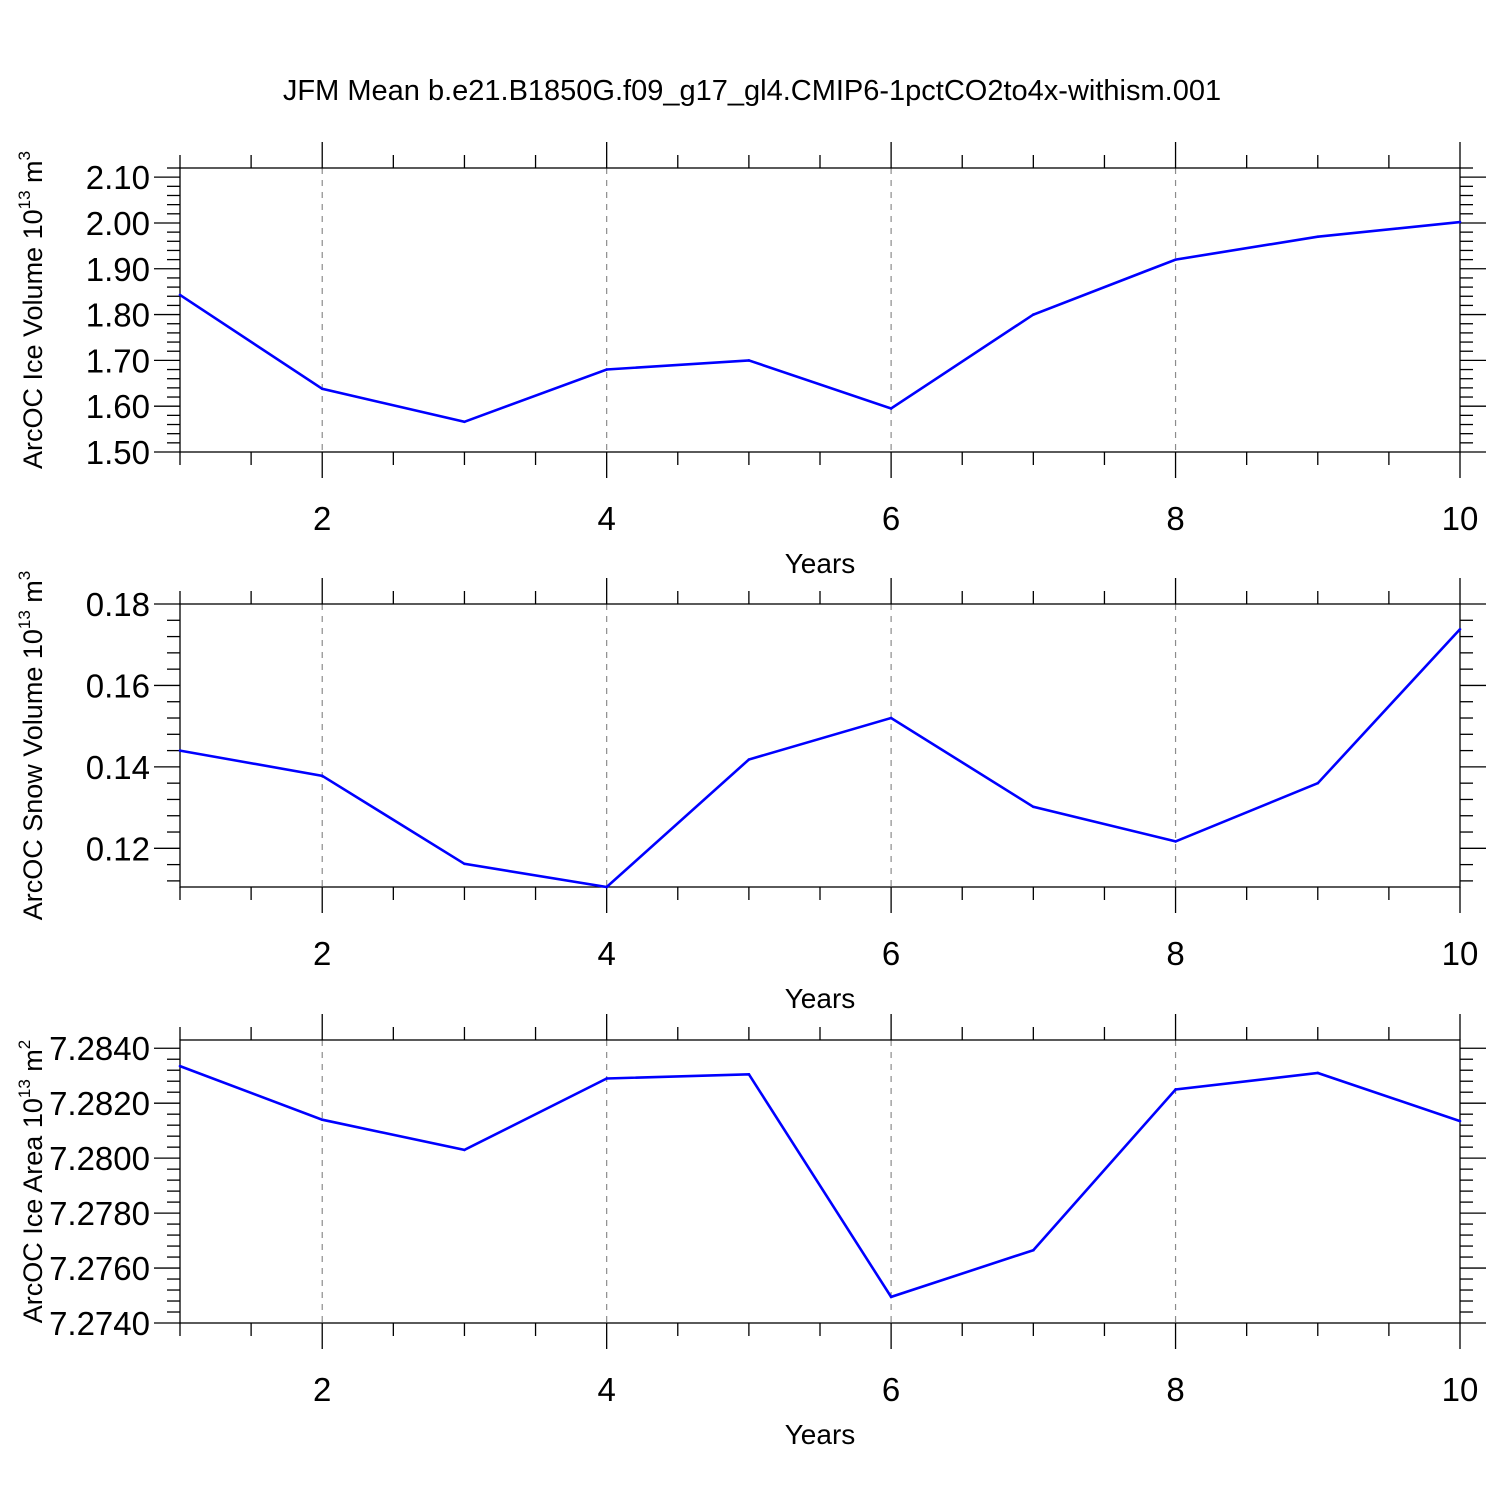  I want to click on y-tick-label: 0.18, so click(118, 604).